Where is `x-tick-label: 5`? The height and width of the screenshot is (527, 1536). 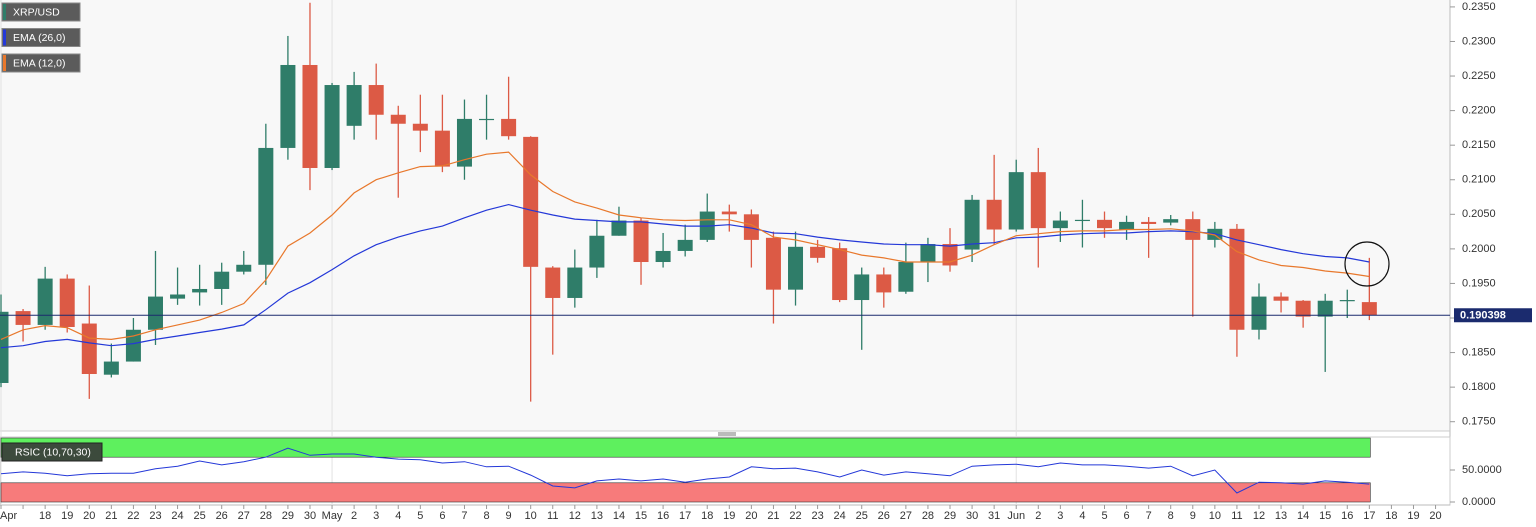 x-tick-label: 5 is located at coordinates (1104, 516).